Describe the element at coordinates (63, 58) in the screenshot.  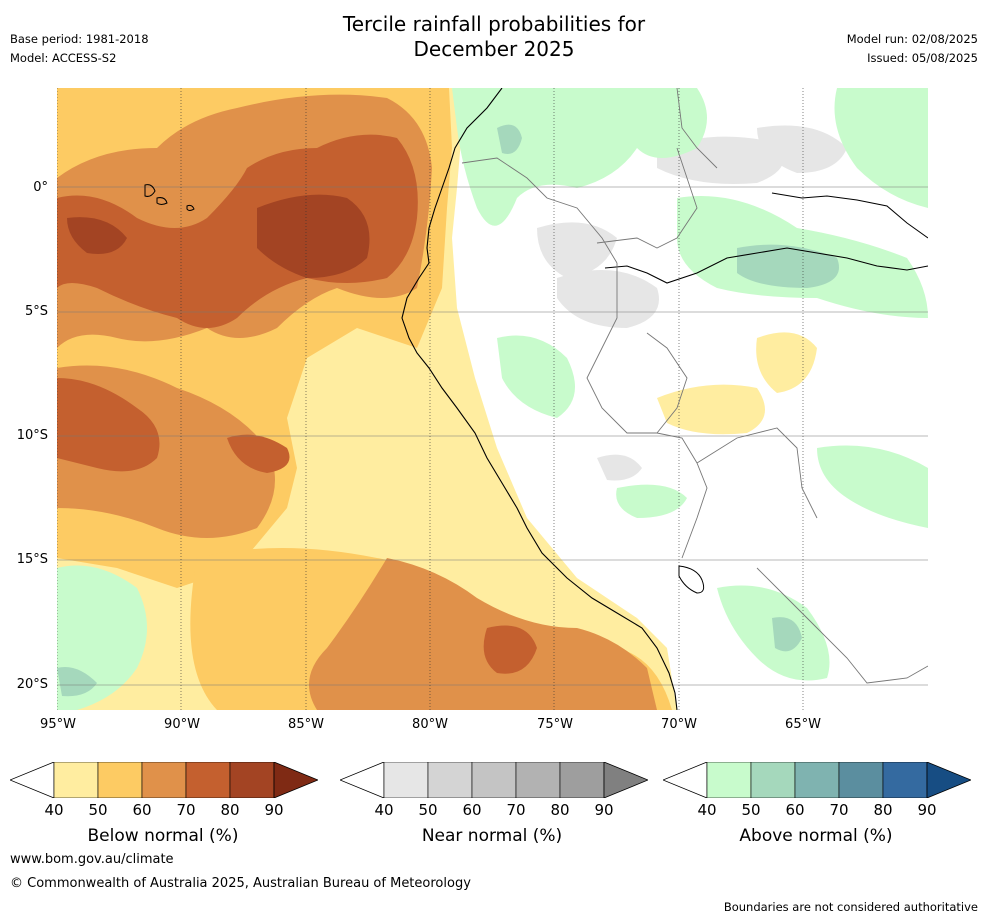
I see `model-name: Model: ACCESS-S2` at that location.